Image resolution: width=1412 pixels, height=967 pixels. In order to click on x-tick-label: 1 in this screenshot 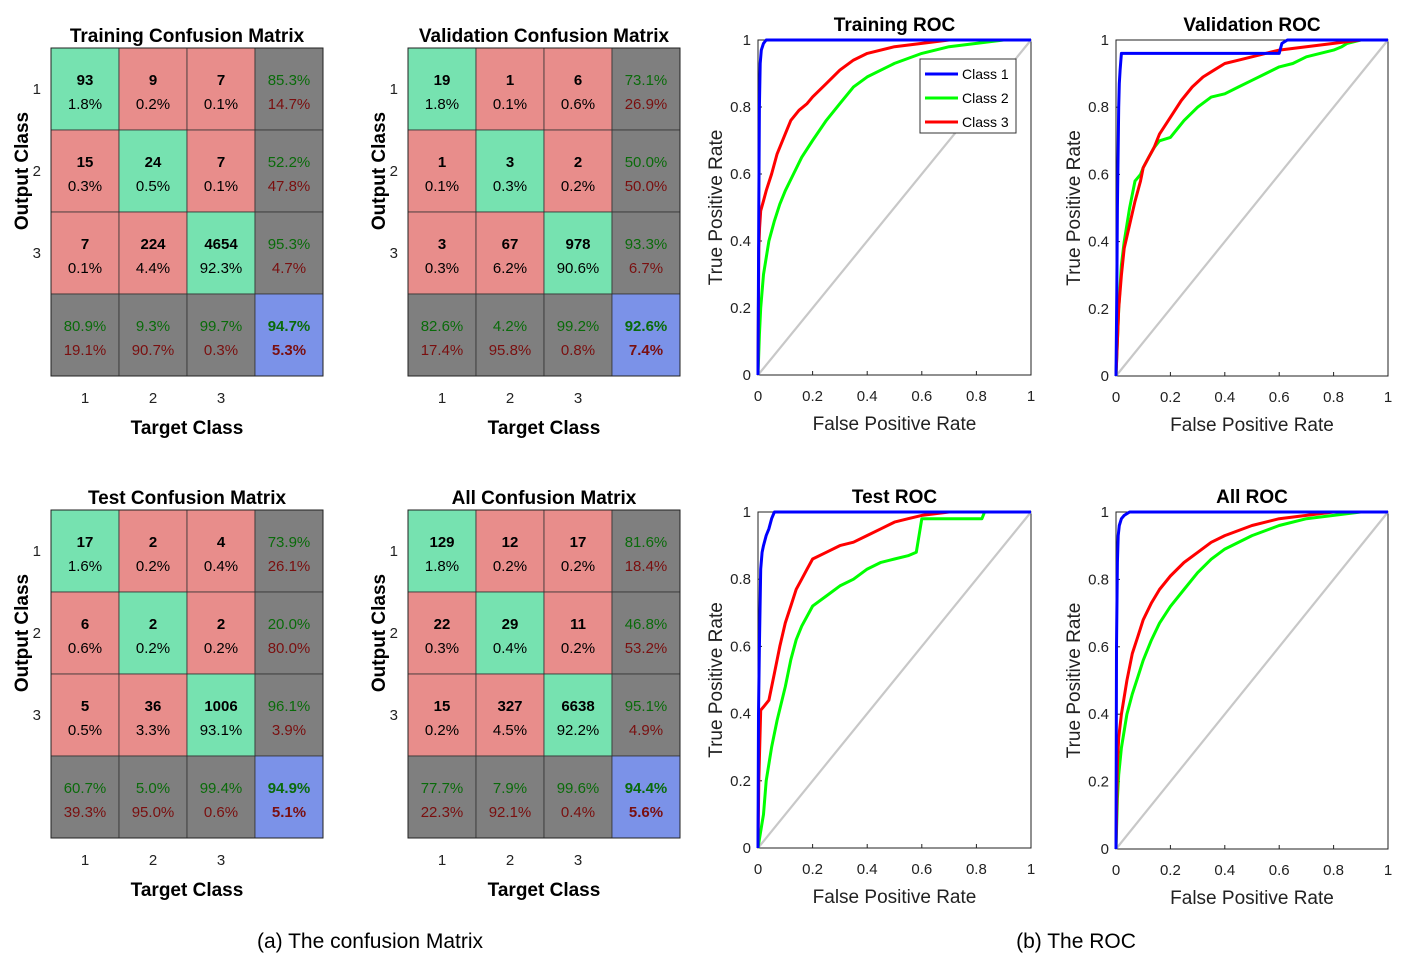, I will do `click(1031, 869)`.